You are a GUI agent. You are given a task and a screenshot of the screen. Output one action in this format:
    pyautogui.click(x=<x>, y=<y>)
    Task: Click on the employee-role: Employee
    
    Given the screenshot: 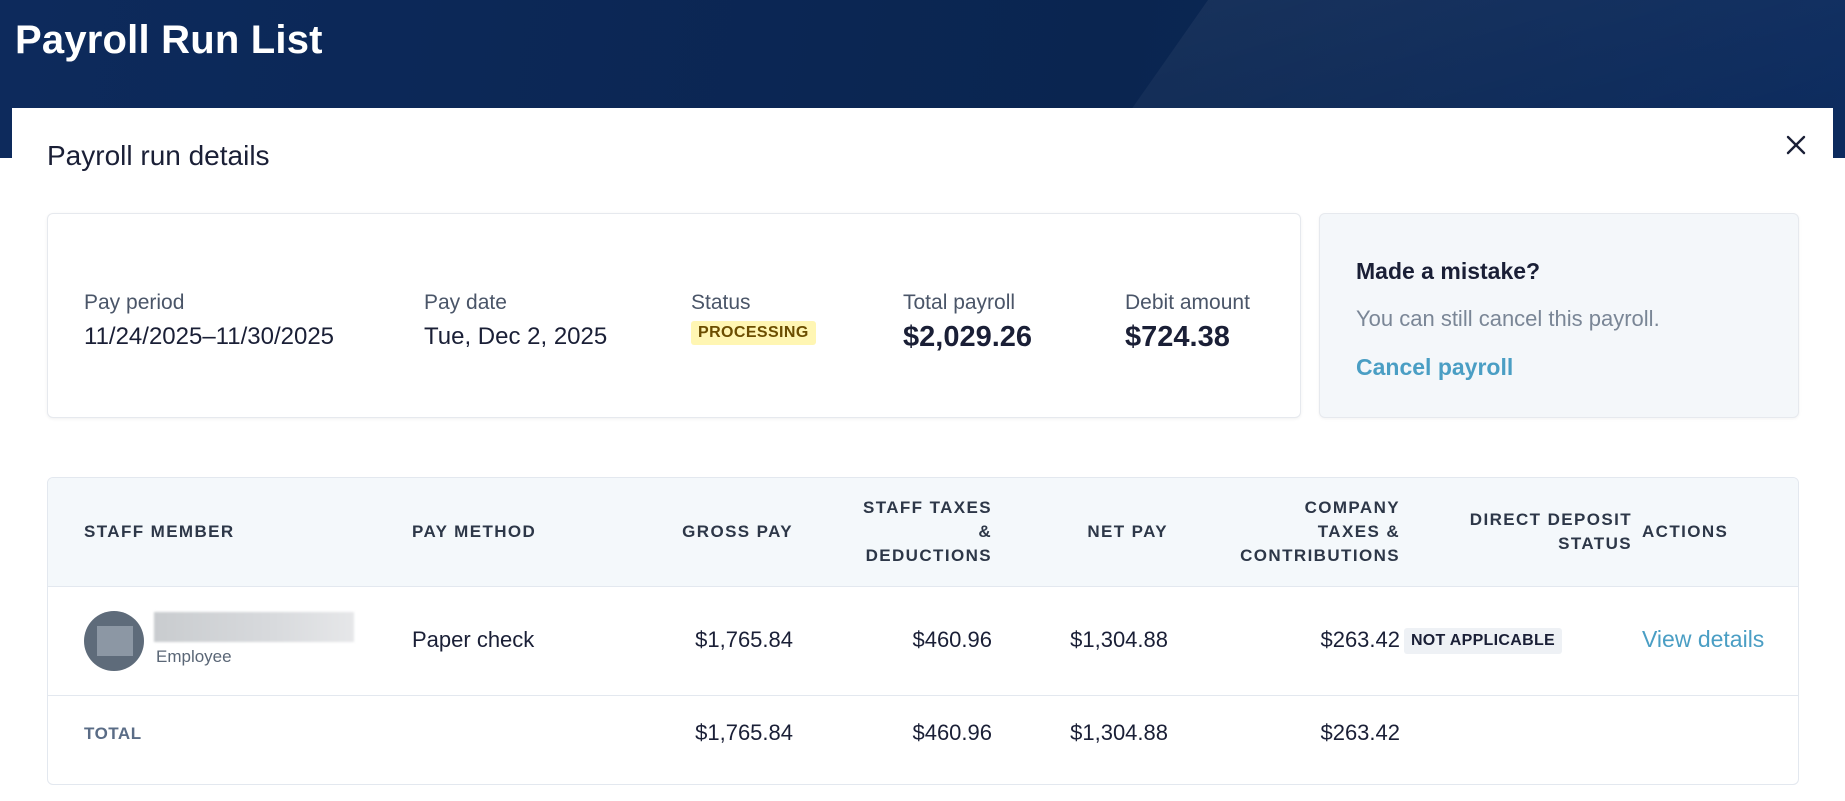 What is the action you would take?
    pyautogui.click(x=194, y=656)
    